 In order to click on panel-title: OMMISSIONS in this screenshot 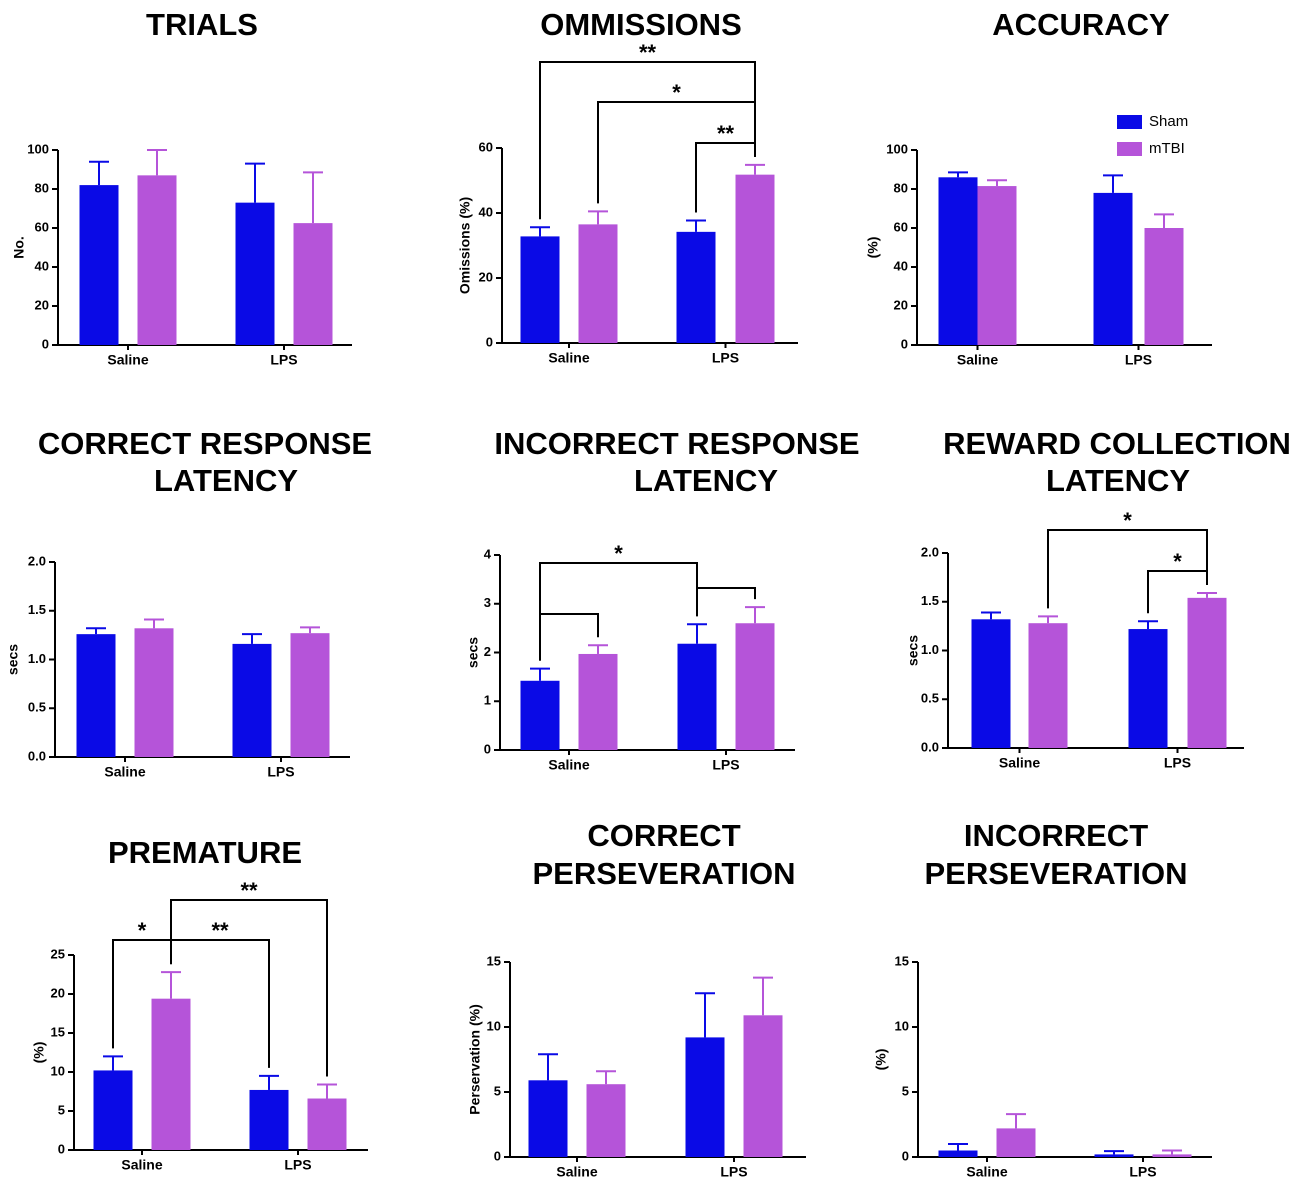, I will do `click(641, 24)`.